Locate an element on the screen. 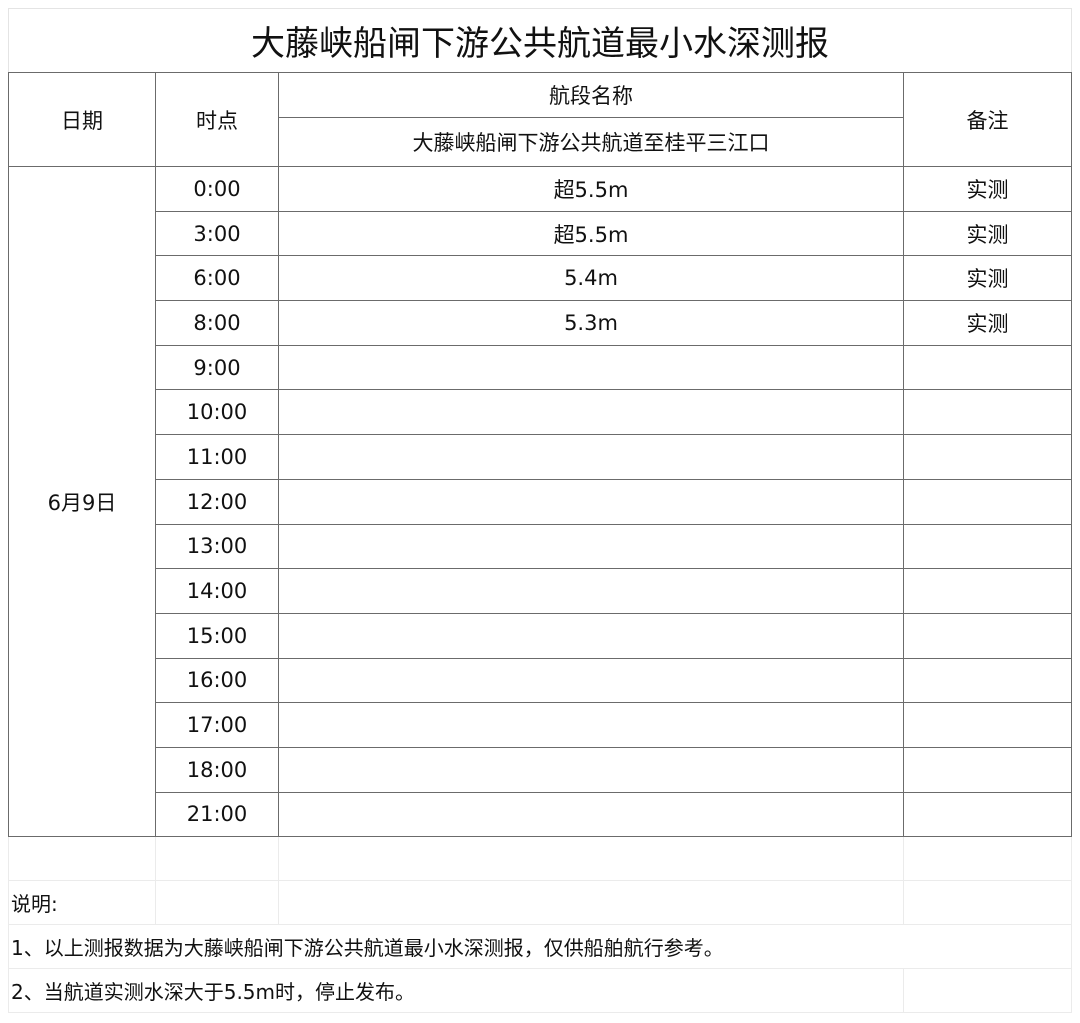 This screenshot has height=1023, width=1080. notes-heading-row: 说明: is located at coordinates (540, 903).